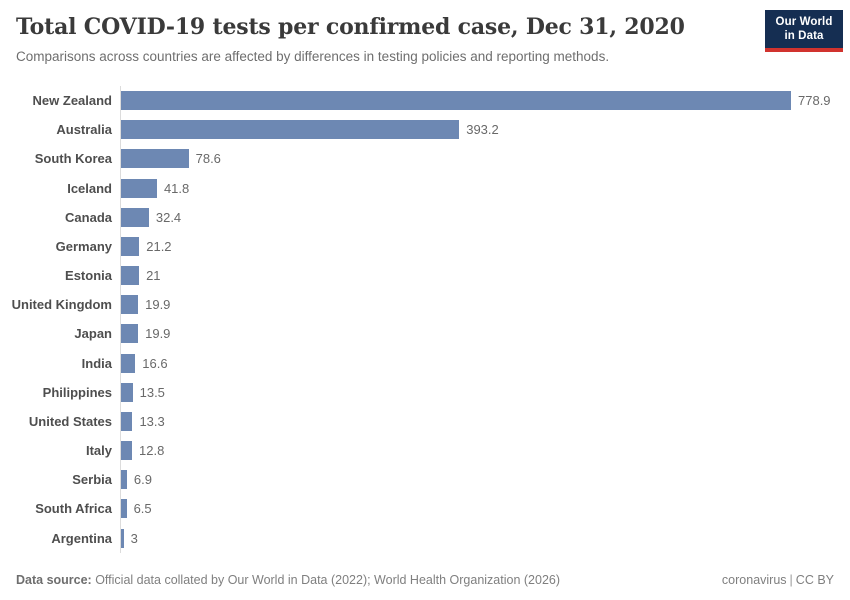 This screenshot has height=600, width=850. Describe the element at coordinates (142, 480) in the screenshot. I see `value-label: 6.9` at that location.